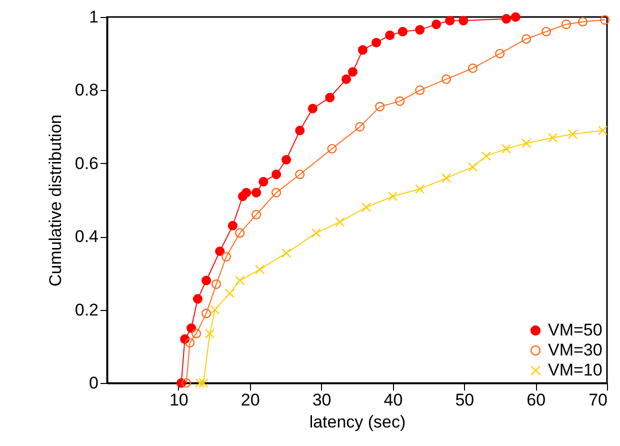 Image resolution: width=620 pixels, height=446 pixels. I want to click on x-tick-label: 50, so click(464, 400).